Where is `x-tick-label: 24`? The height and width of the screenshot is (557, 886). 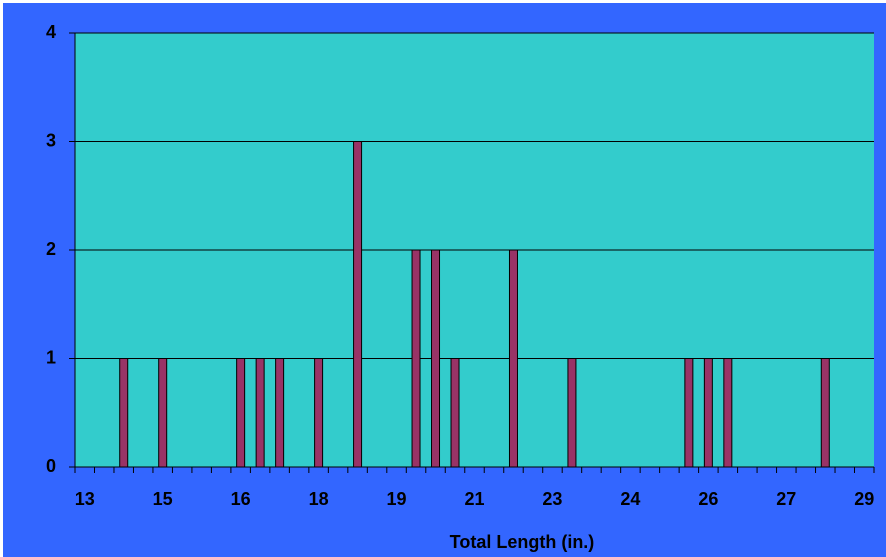 x-tick-label: 24 is located at coordinates (630, 499).